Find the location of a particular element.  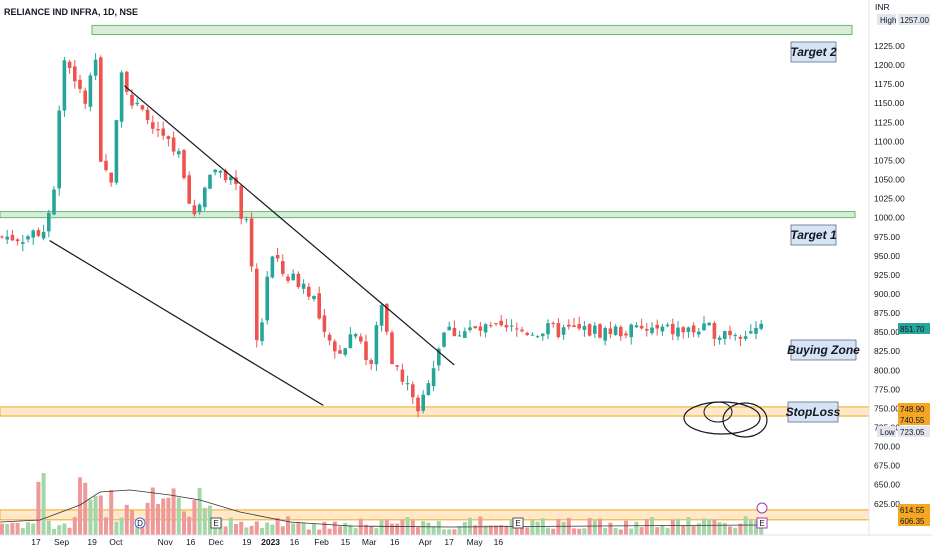

x-tick-label: 17 is located at coordinates (449, 542).